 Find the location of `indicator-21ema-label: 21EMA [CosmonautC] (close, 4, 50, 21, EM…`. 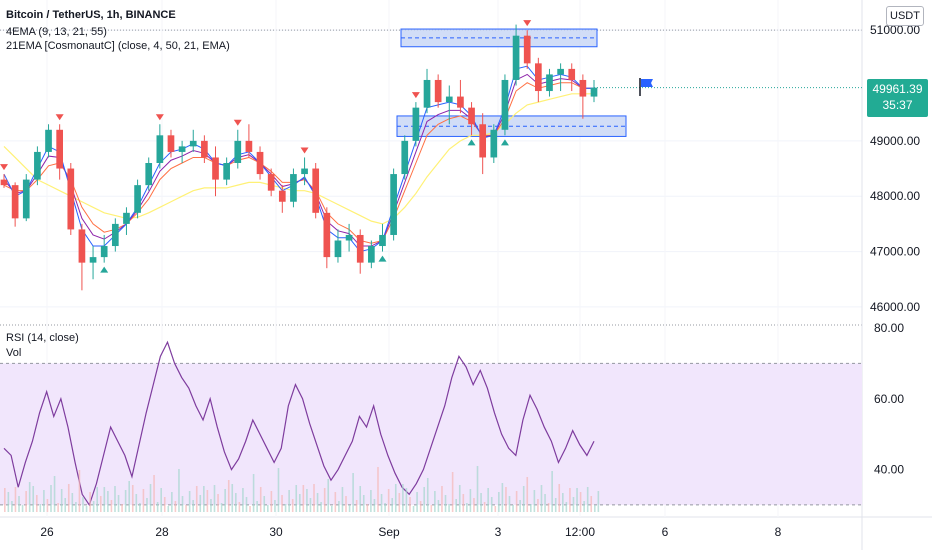

indicator-21ema-label: 21EMA [CosmonautC] (close, 4, 50, 21, EM… is located at coordinates (118, 46).